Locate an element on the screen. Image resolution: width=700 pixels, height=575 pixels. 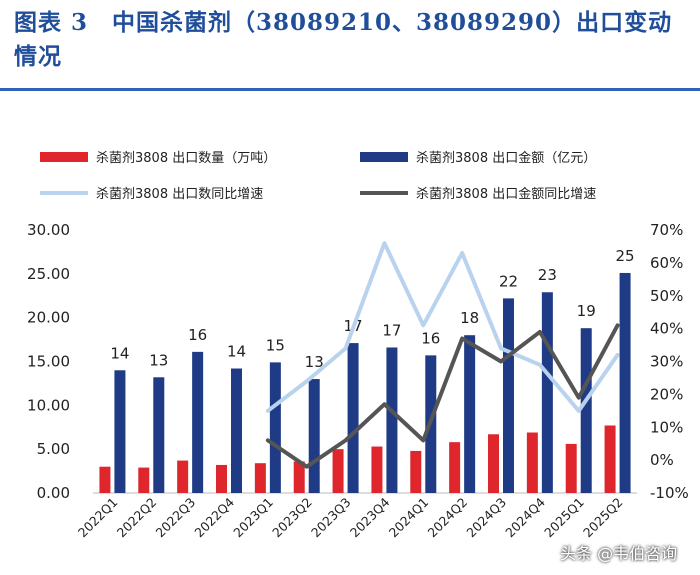
category-label: 2024Q2 is located at coordinates (448, 518).